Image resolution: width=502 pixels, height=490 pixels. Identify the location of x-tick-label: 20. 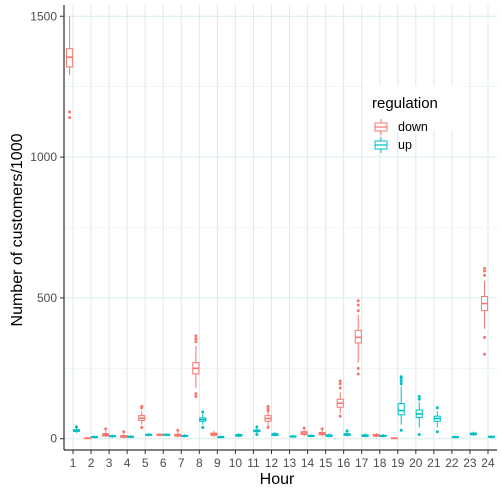
(416, 463).